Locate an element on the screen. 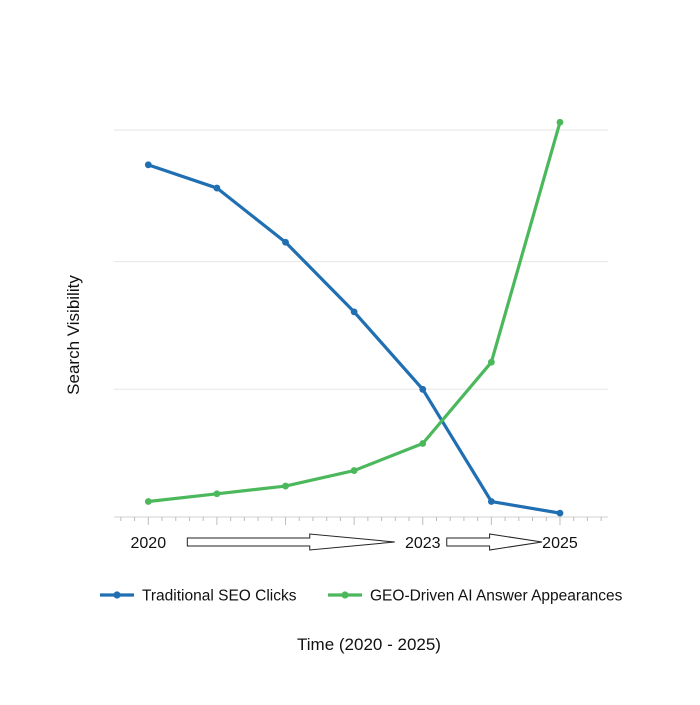 The image size is (700, 705). x-axis is located at coordinates (361, 520).